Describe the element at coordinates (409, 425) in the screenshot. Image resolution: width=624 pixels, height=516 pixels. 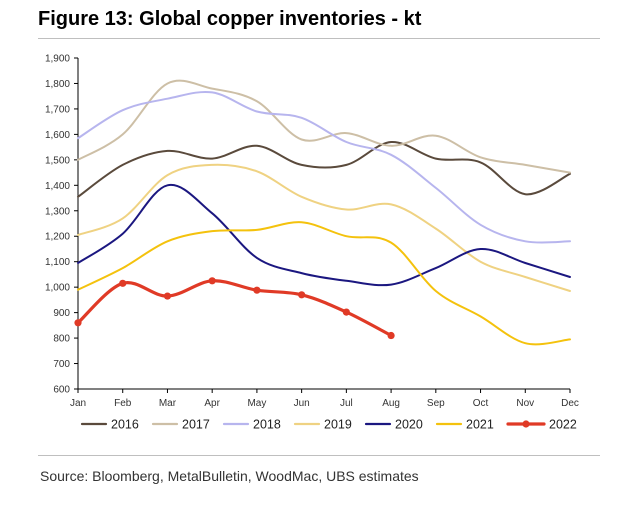
I see `legend-label-2020: 2020` at that location.